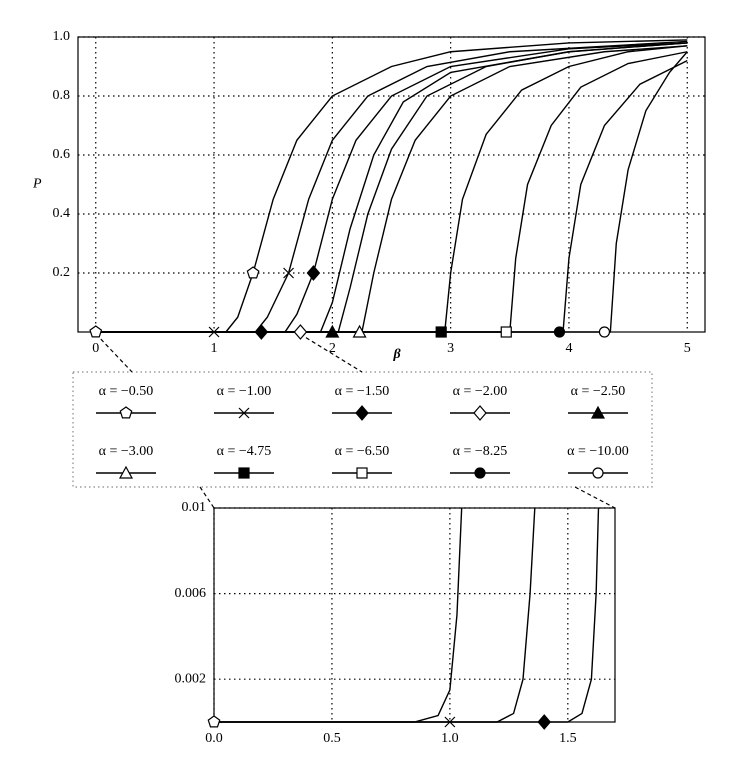  What do you see at coordinates (62, 272) in the screenshot?
I see `y-tick-label: 0.2` at bounding box center [62, 272].